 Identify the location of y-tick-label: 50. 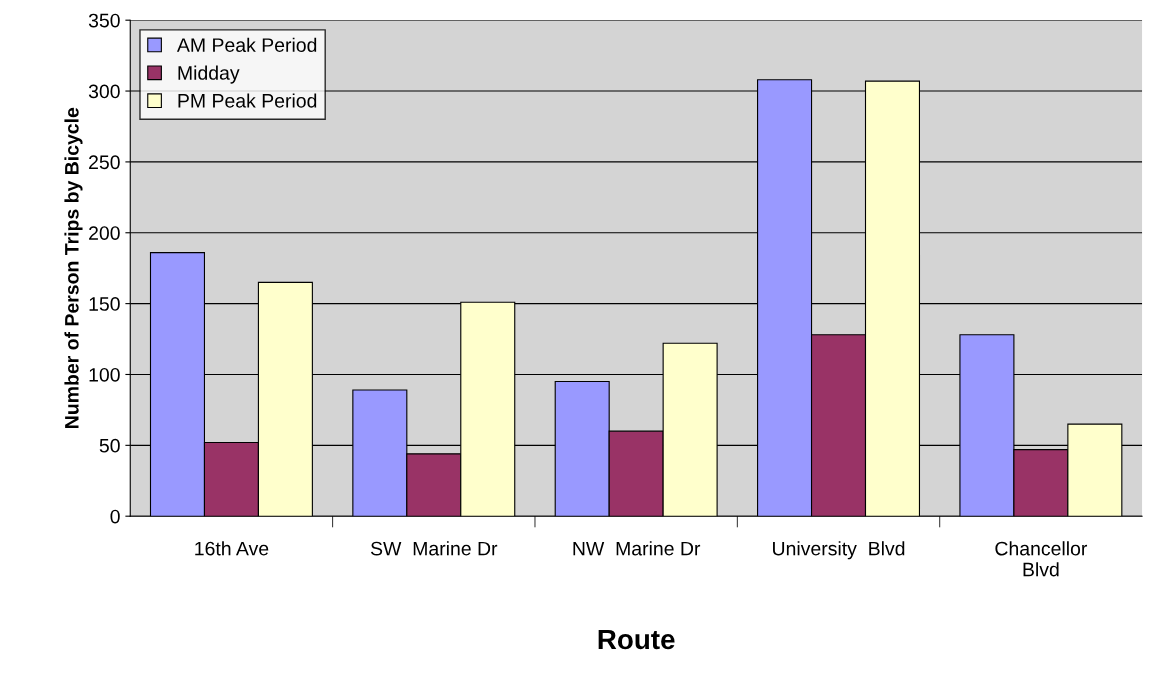
(109, 445).